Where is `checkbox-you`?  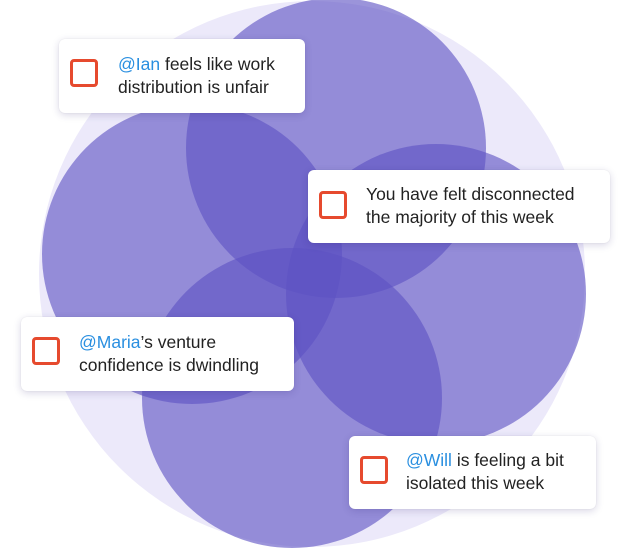 checkbox-you is located at coordinates (333, 205).